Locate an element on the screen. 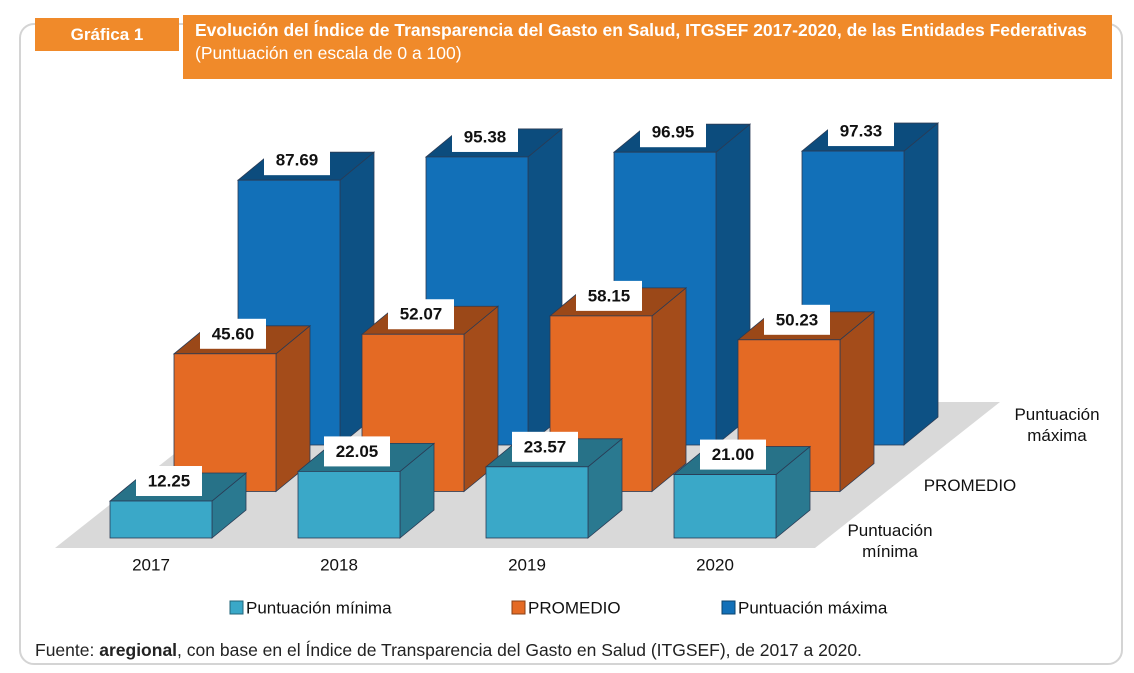 This screenshot has height=673, width=1134. chart-subtitle: (Puntuación en escala de 0 a 100) is located at coordinates (328, 53).